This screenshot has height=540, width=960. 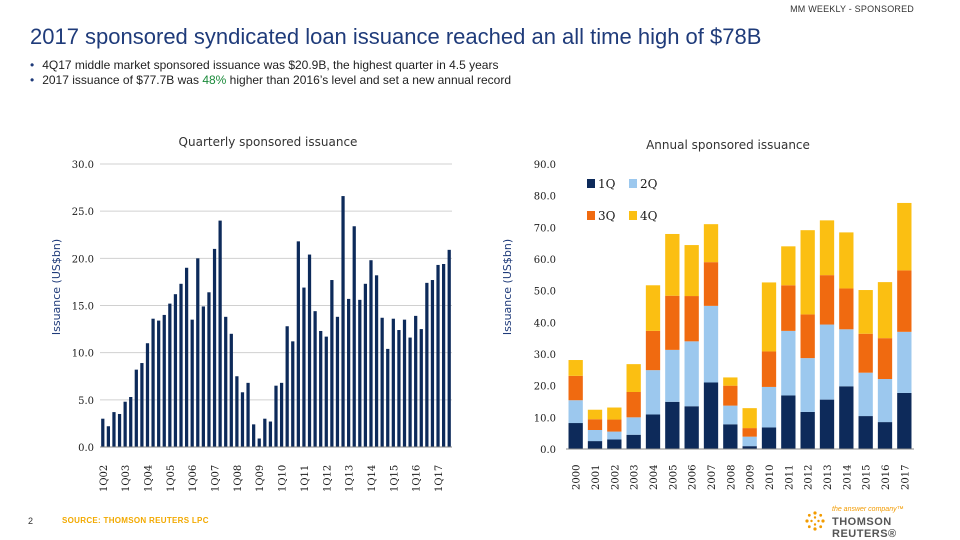 What do you see at coordinates (545, 355) in the screenshot?
I see `annual-y-tick-label: 30.0` at bounding box center [545, 355].